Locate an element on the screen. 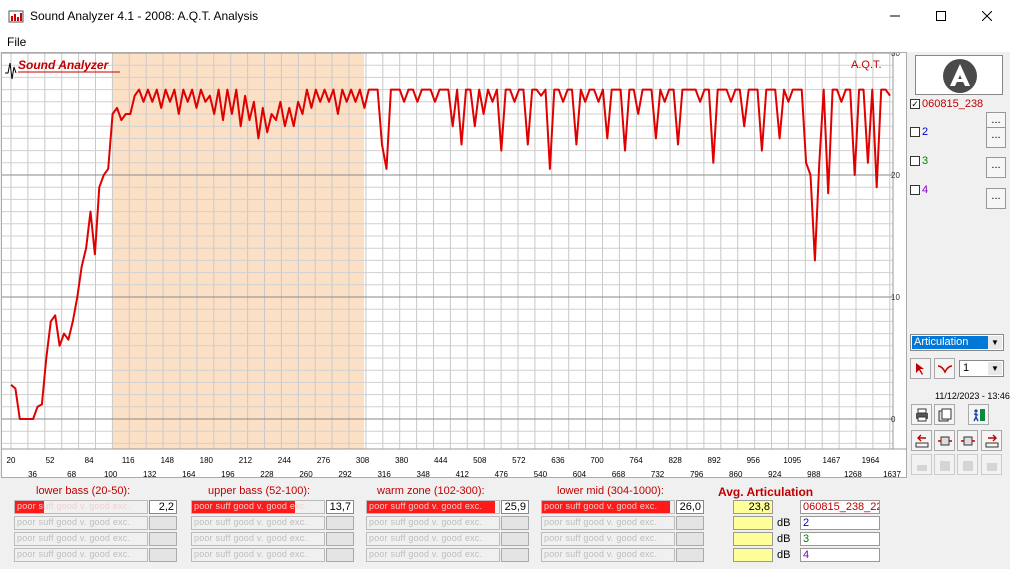 The image size is (1010, 569). x-tick-label: 180 is located at coordinates (207, 460).